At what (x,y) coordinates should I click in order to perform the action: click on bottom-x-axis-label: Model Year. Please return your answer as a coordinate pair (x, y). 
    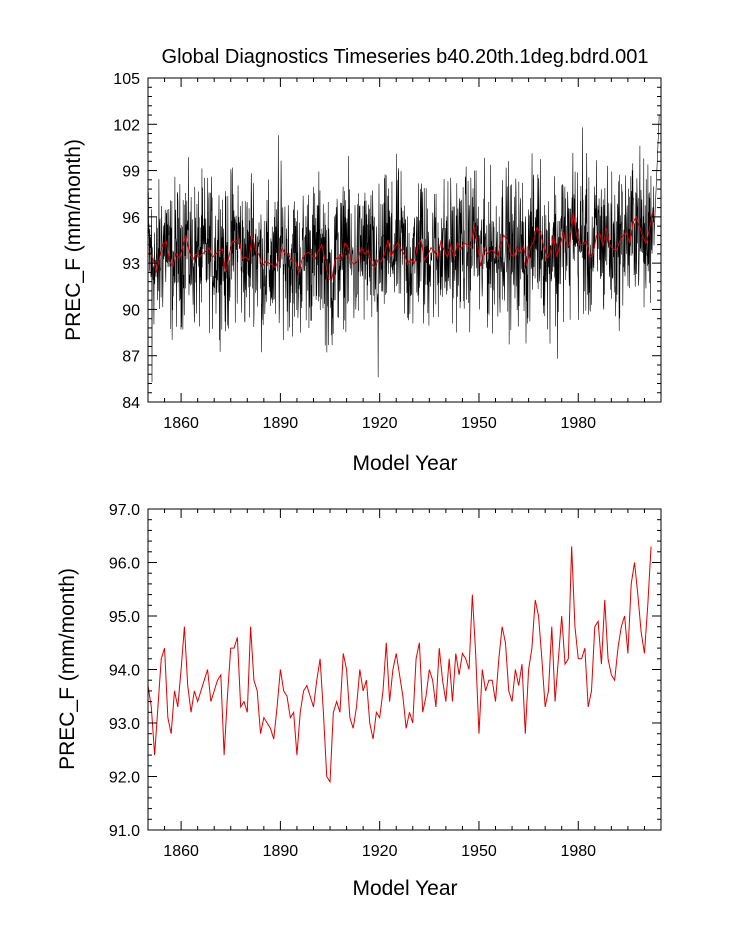
    Looking at the image, I should click on (404, 888).